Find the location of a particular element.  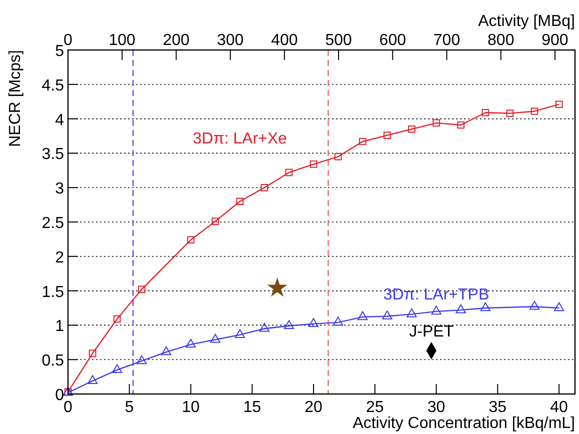

y-tick-label: 1 is located at coordinates (59, 327).